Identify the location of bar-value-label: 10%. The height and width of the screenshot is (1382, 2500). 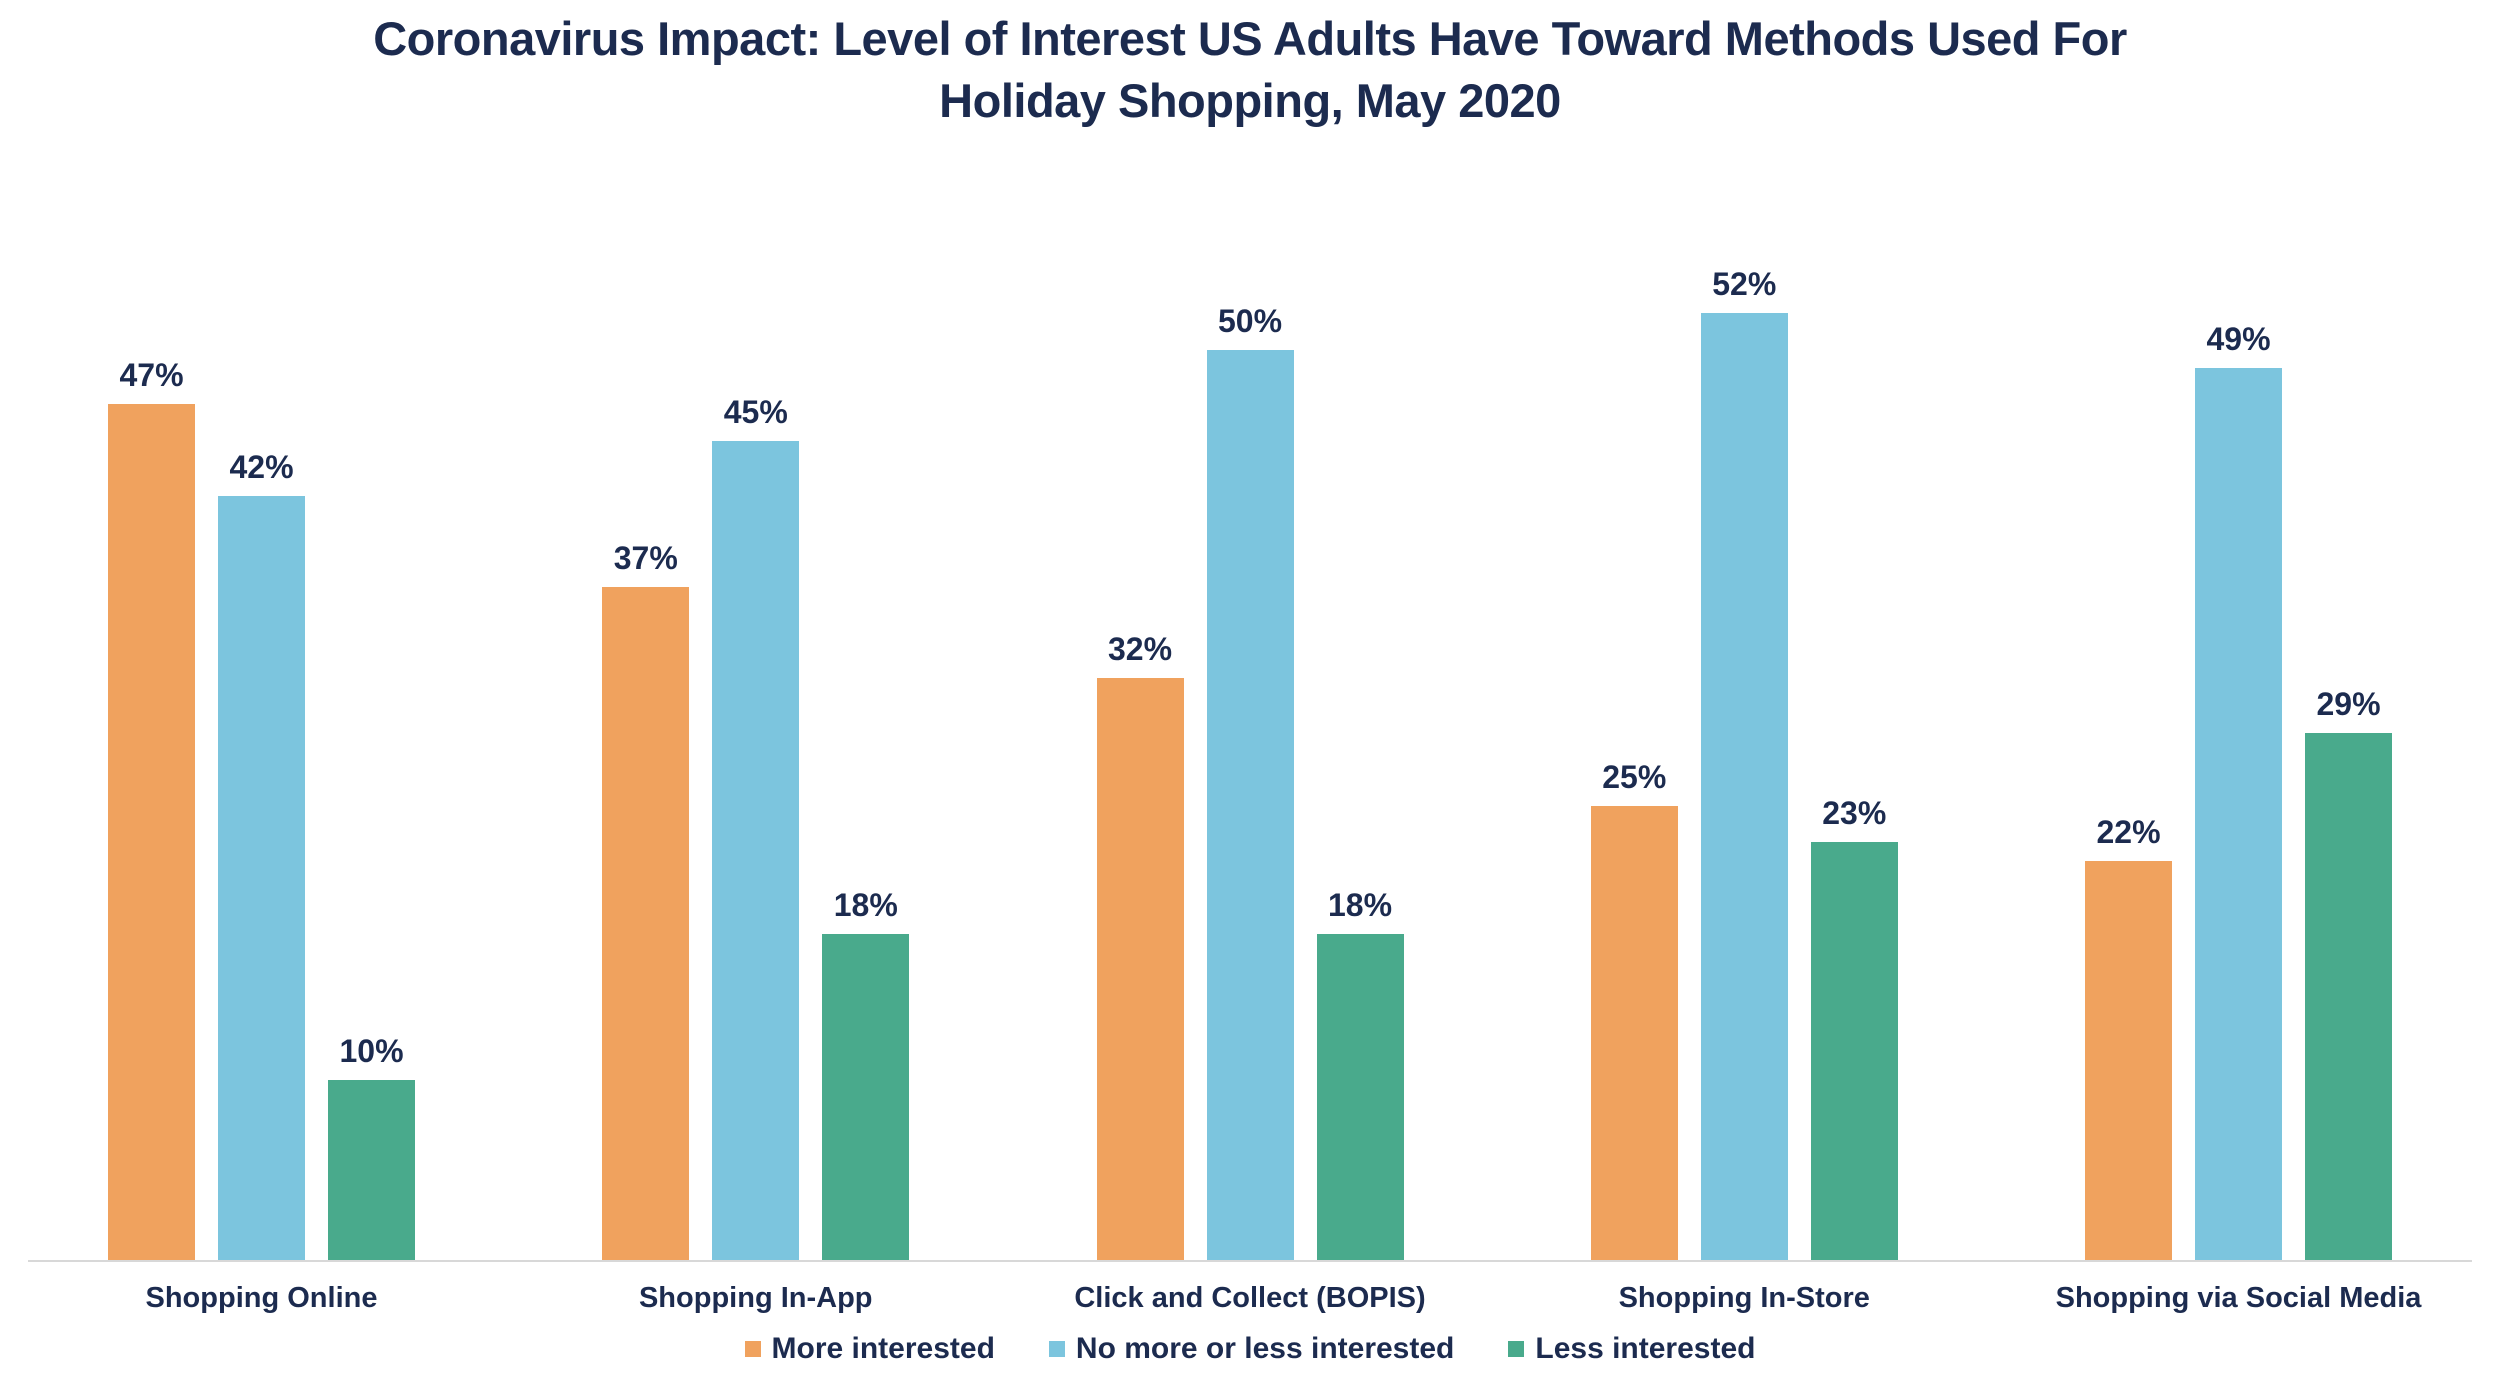
(371, 1050).